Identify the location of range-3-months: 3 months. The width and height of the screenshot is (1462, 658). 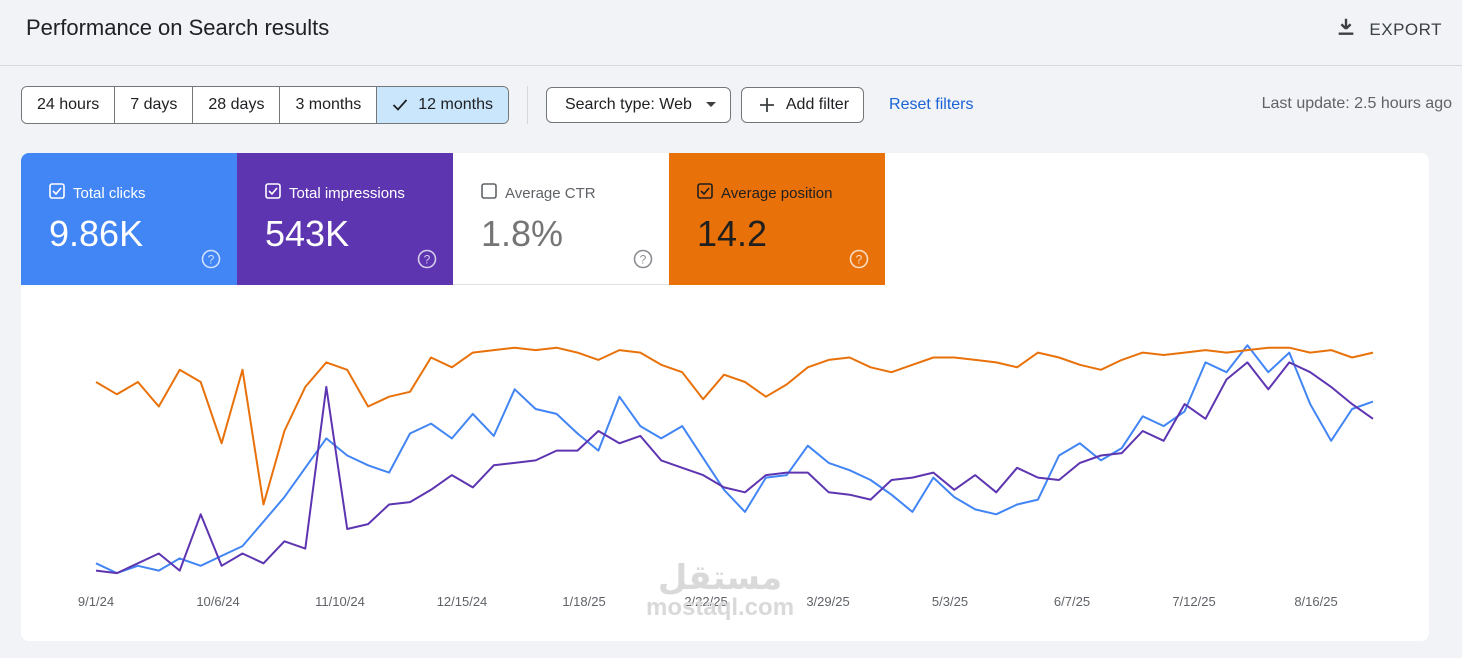
(329, 105).